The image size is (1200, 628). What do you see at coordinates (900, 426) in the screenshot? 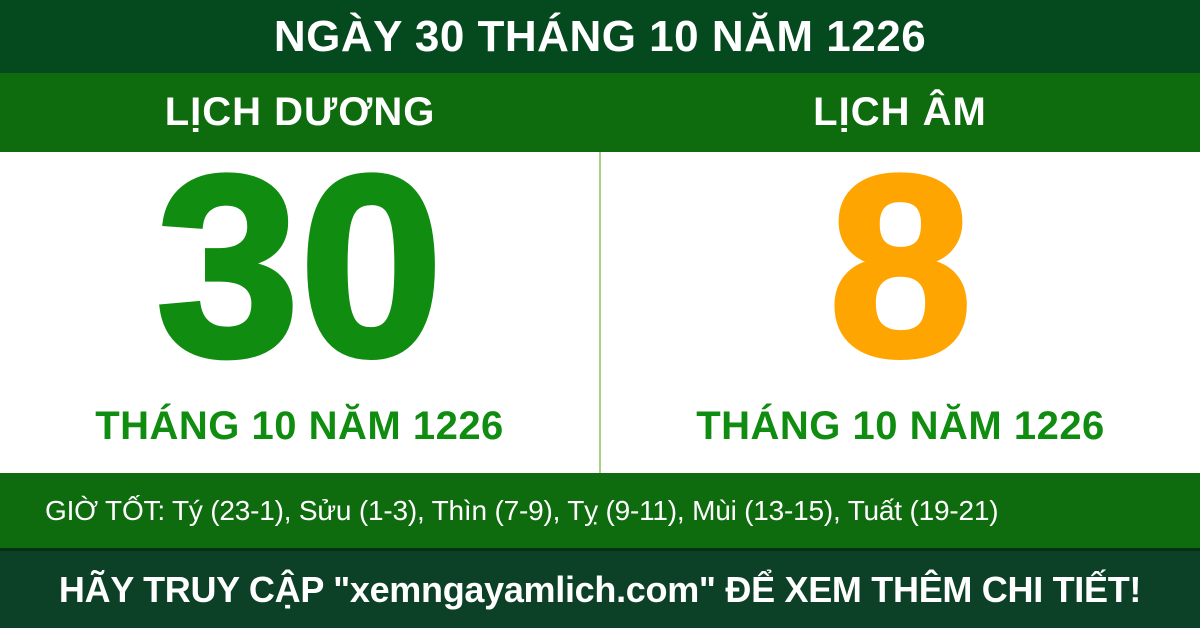
I see `lunar-month-year-label: THÁNG 10 NĂM 1226` at bounding box center [900, 426].